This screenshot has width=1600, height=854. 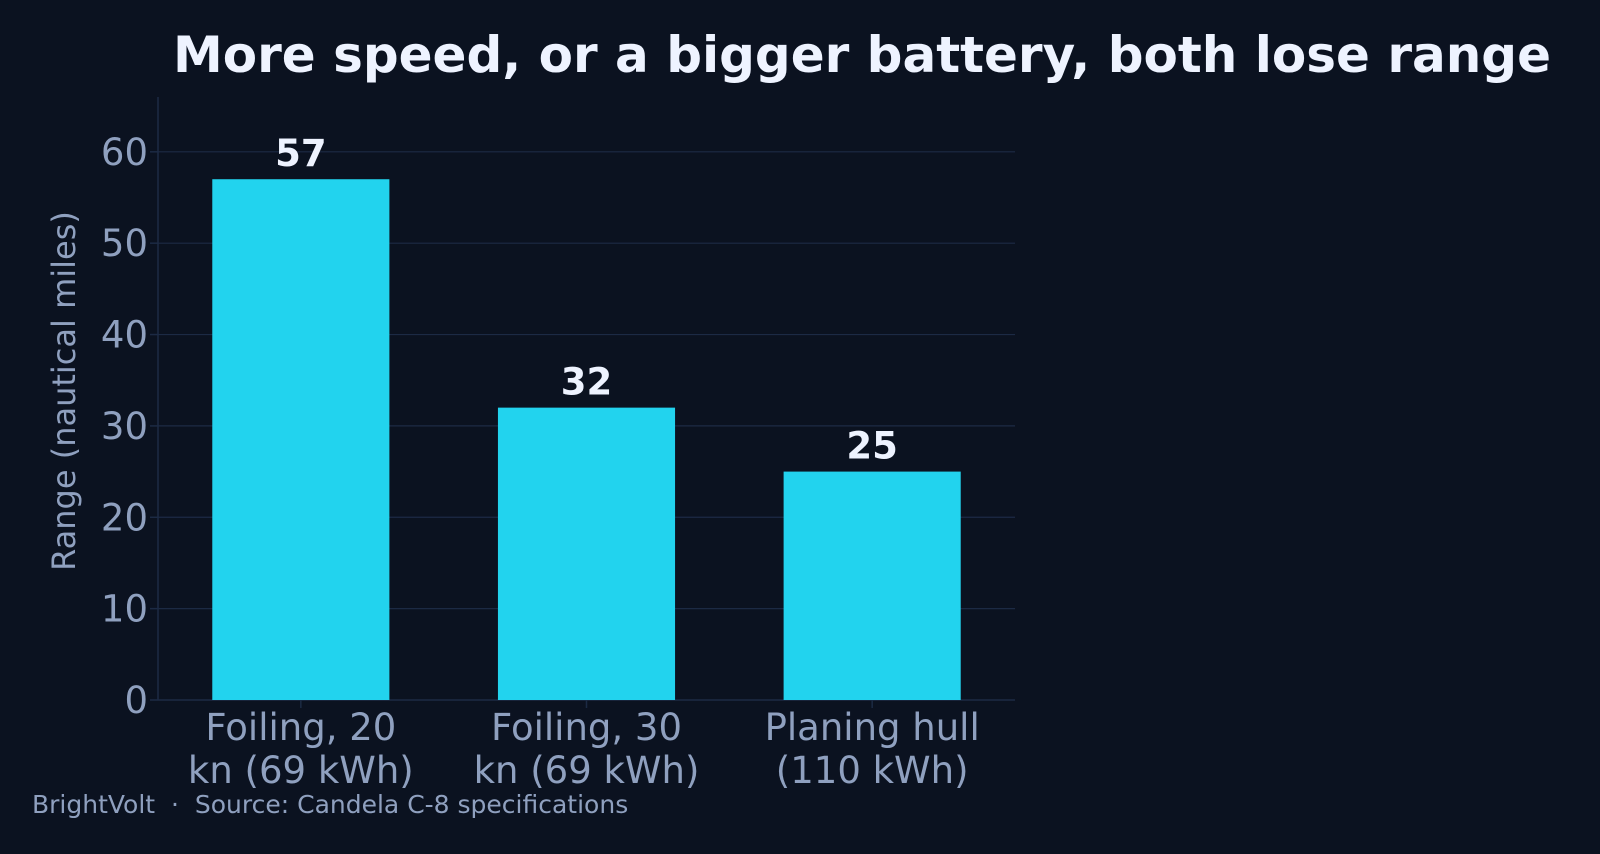 I want to click on source-note: Source: Candela C-8 specifications, so click(x=411, y=804).